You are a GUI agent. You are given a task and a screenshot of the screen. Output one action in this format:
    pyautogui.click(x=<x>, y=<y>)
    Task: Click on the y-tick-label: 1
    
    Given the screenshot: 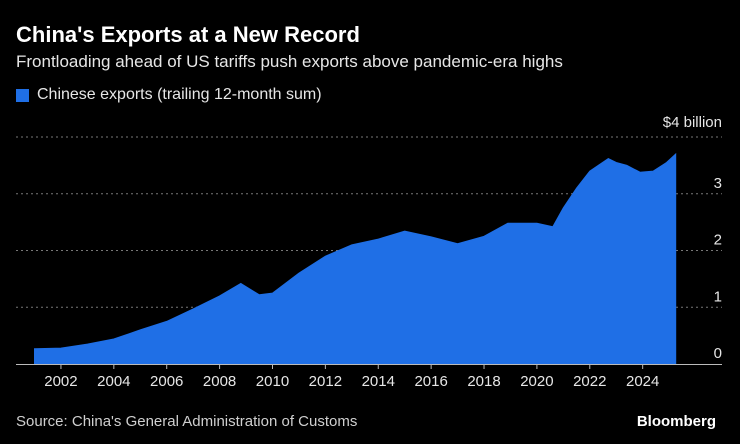 What is the action you would take?
    pyautogui.click(x=718, y=296)
    